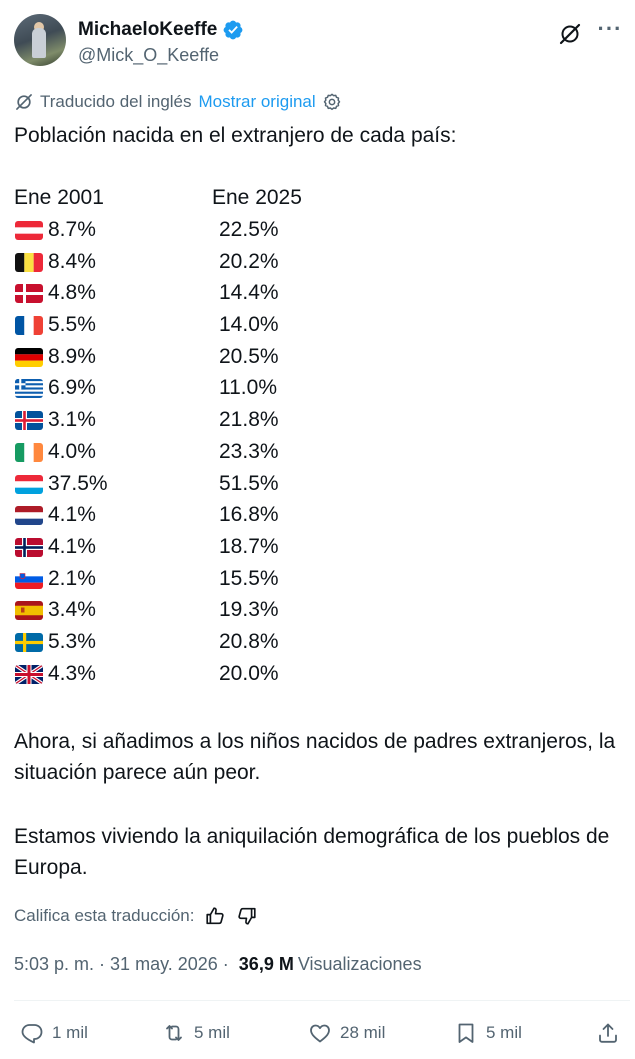 This screenshot has width=635, height=1059. What do you see at coordinates (214, 325) in the screenshot?
I see `list-item: 5.5% 14.0%` at bounding box center [214, 325].